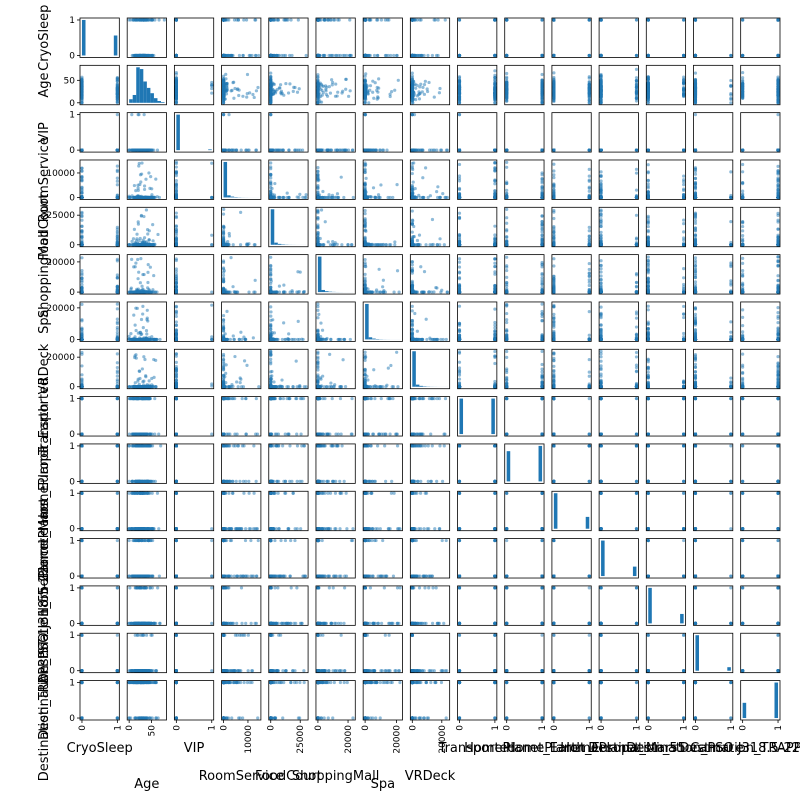  I want to click on hist-bar, so click(159, 102).